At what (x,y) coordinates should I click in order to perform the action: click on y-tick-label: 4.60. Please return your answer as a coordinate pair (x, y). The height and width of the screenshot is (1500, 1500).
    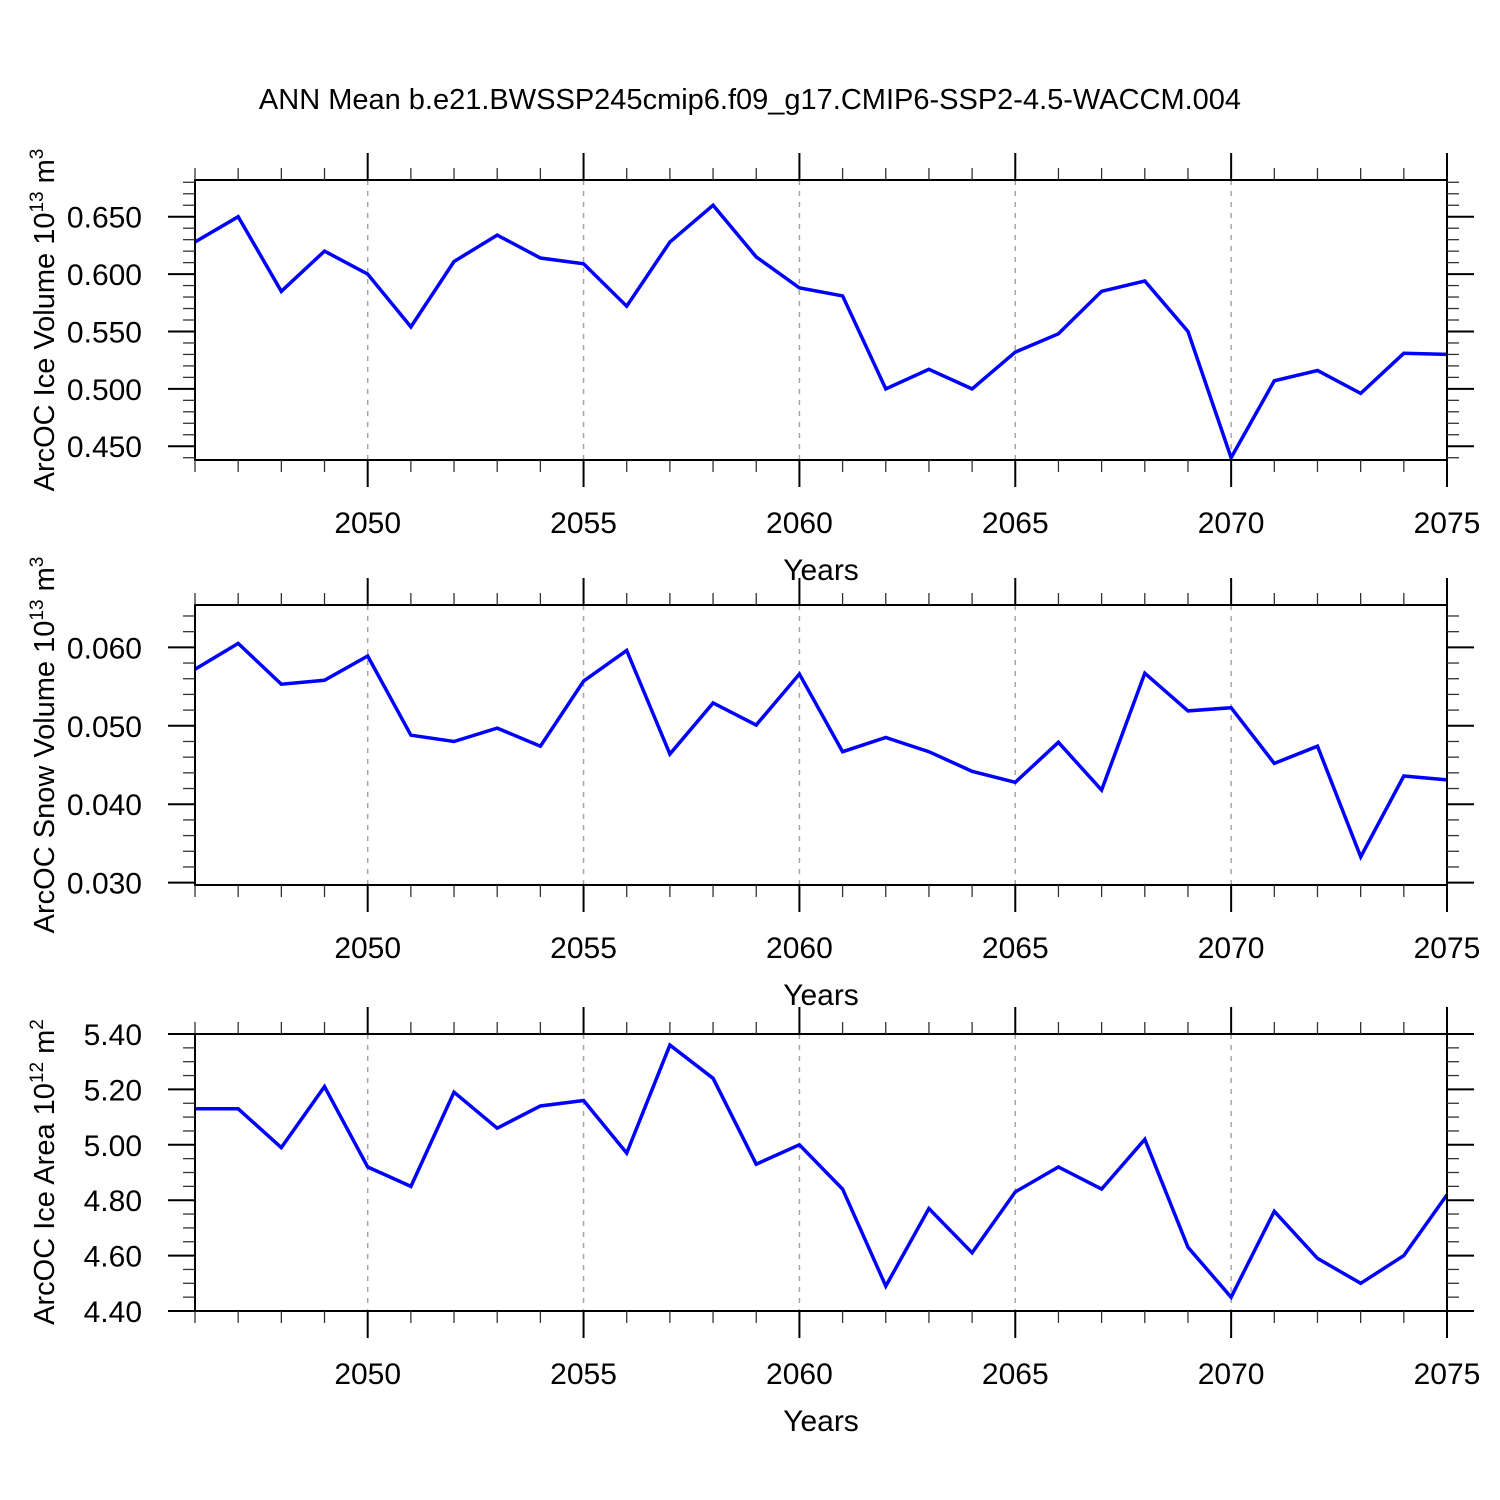
    Looking at the image, I should click on (113, 1257).